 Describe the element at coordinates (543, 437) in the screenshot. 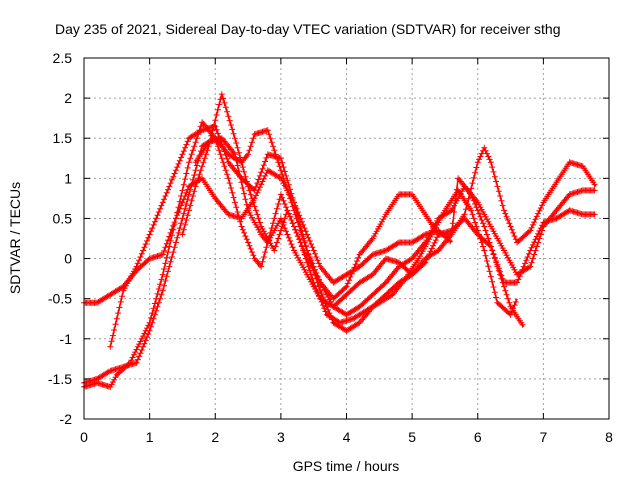

I see `x-tick-label: 7` at that location.